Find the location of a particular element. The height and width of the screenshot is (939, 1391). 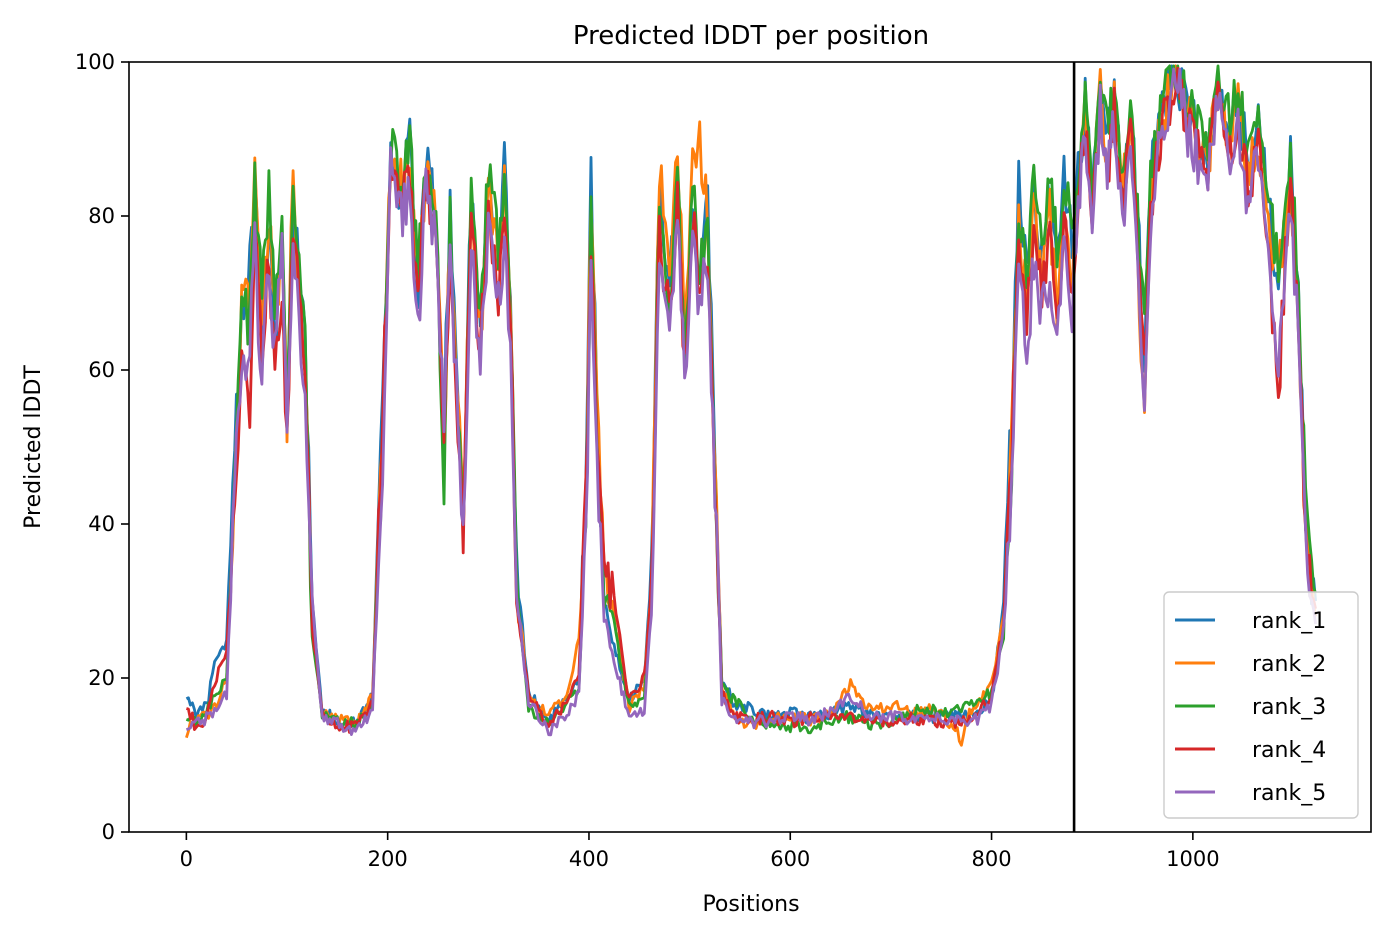

x-axis-ticks: 0 200 400 600 800 1000 is located at coordinates (700, 851).